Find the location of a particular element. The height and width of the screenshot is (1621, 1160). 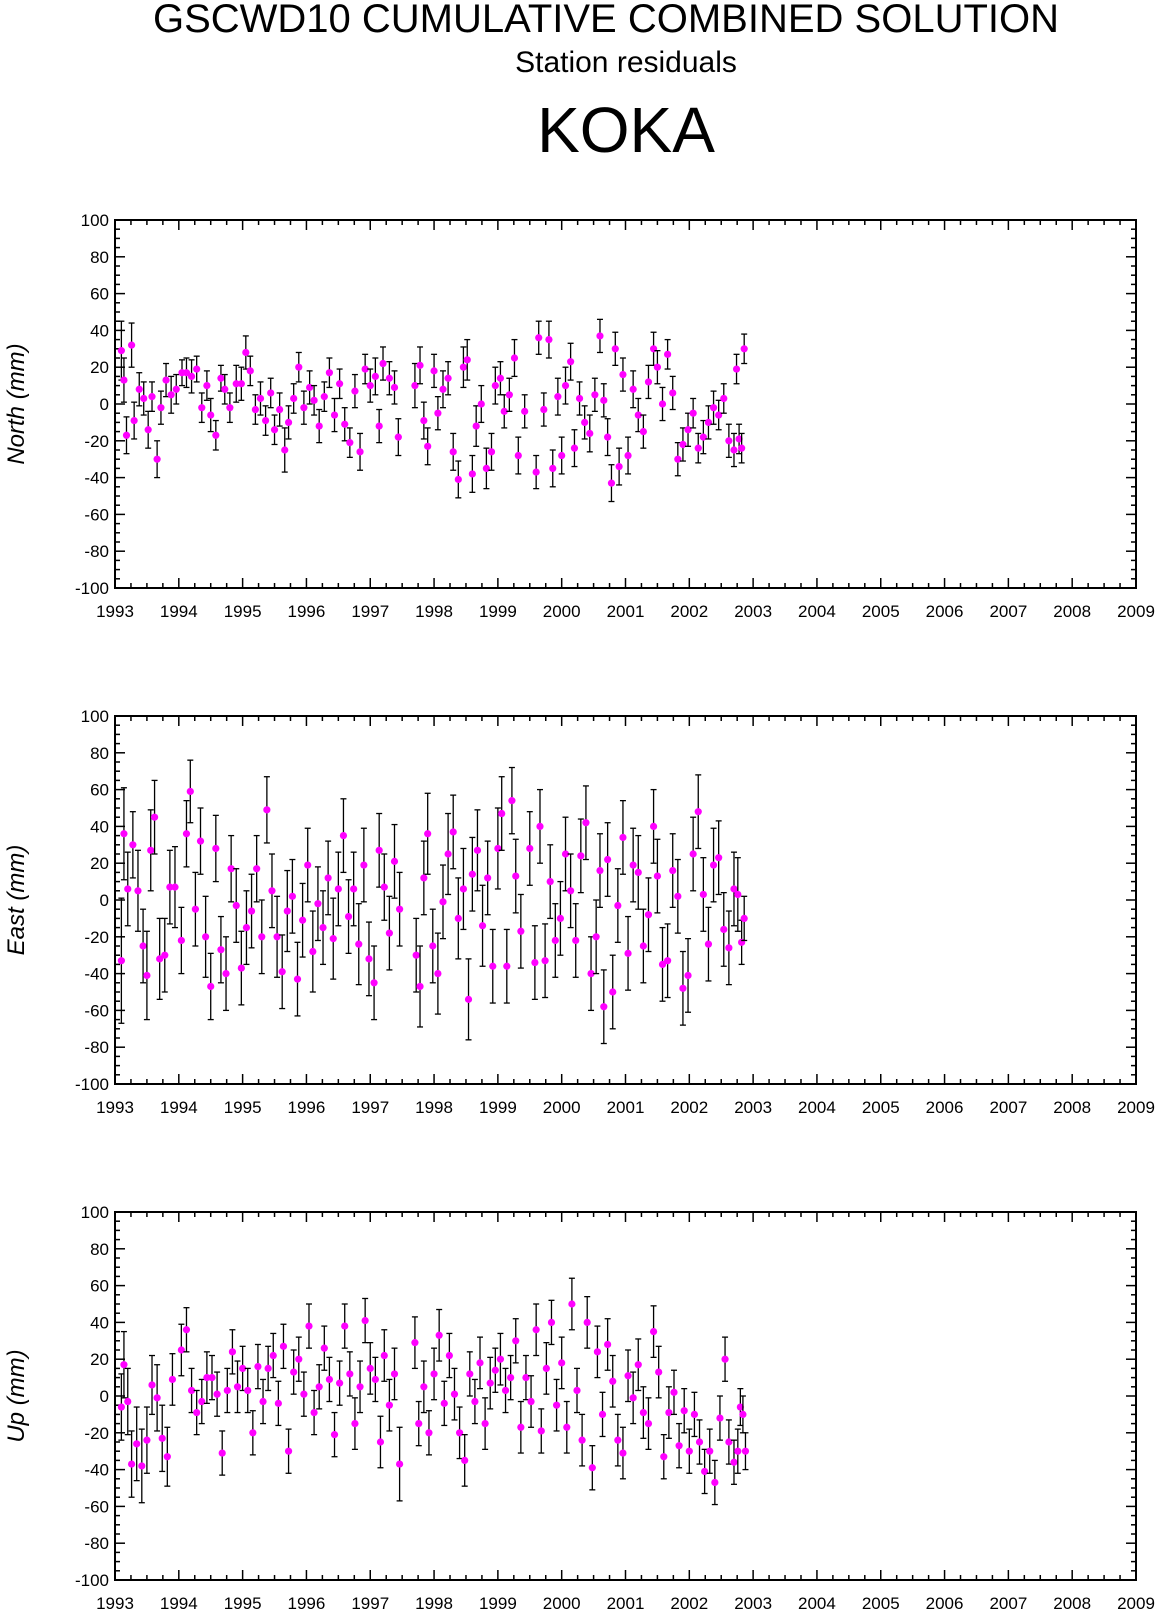

east-x-tick-label: 1998 is located at coordinates (434, 1107).